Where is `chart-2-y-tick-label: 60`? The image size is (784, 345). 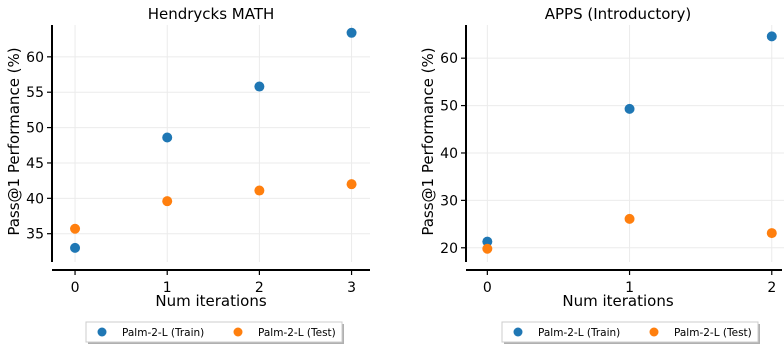
chart-2-y-tick-label: 60 is located at coordinates (449, 59).